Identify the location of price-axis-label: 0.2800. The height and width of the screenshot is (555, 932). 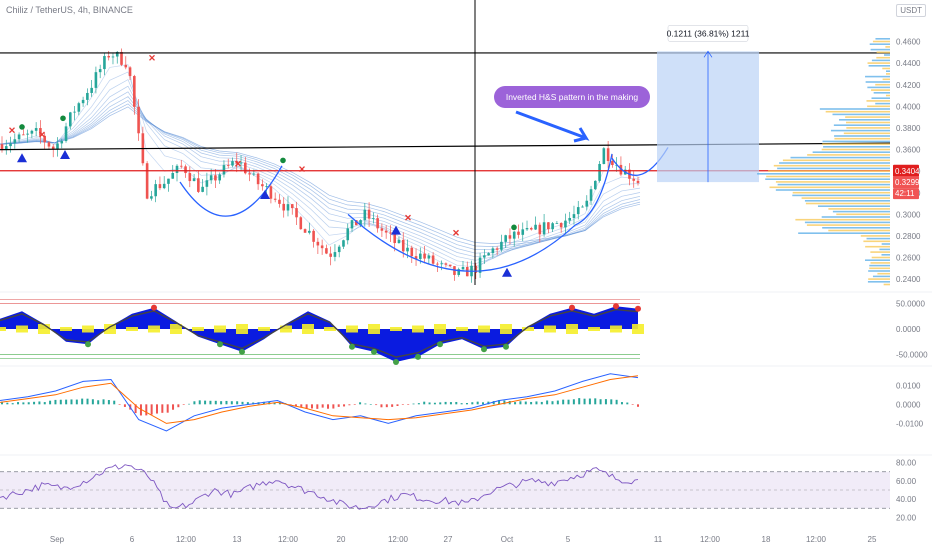
(908, 236).